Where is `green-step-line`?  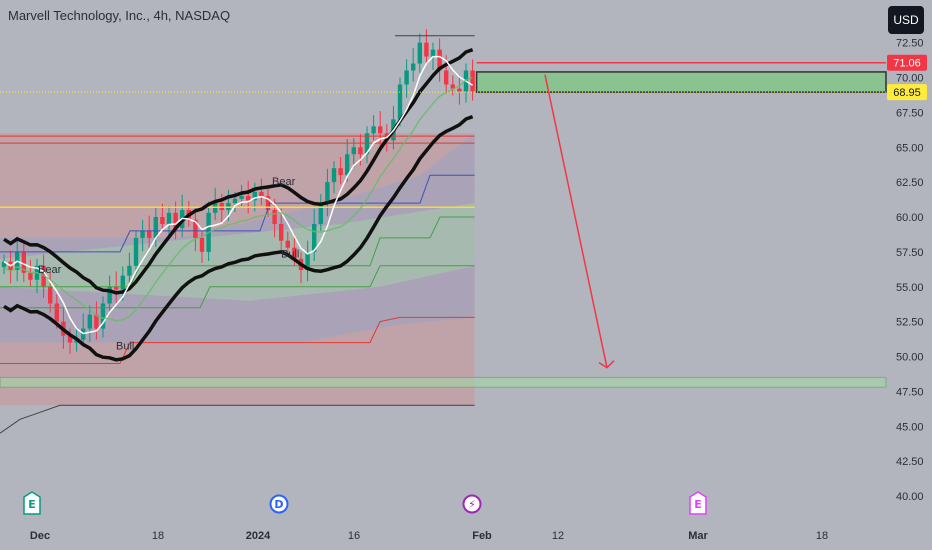
green-step-line is located at coordinates (237, 252).